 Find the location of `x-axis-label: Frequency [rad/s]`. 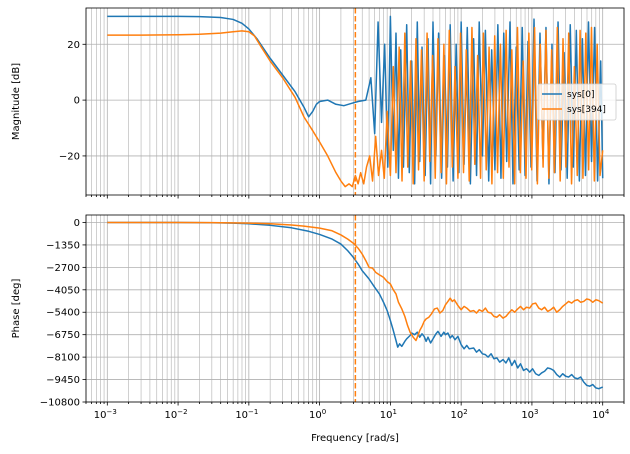

x-axis-label: Frequency [rad/s] is located at coordinates (355, 438).